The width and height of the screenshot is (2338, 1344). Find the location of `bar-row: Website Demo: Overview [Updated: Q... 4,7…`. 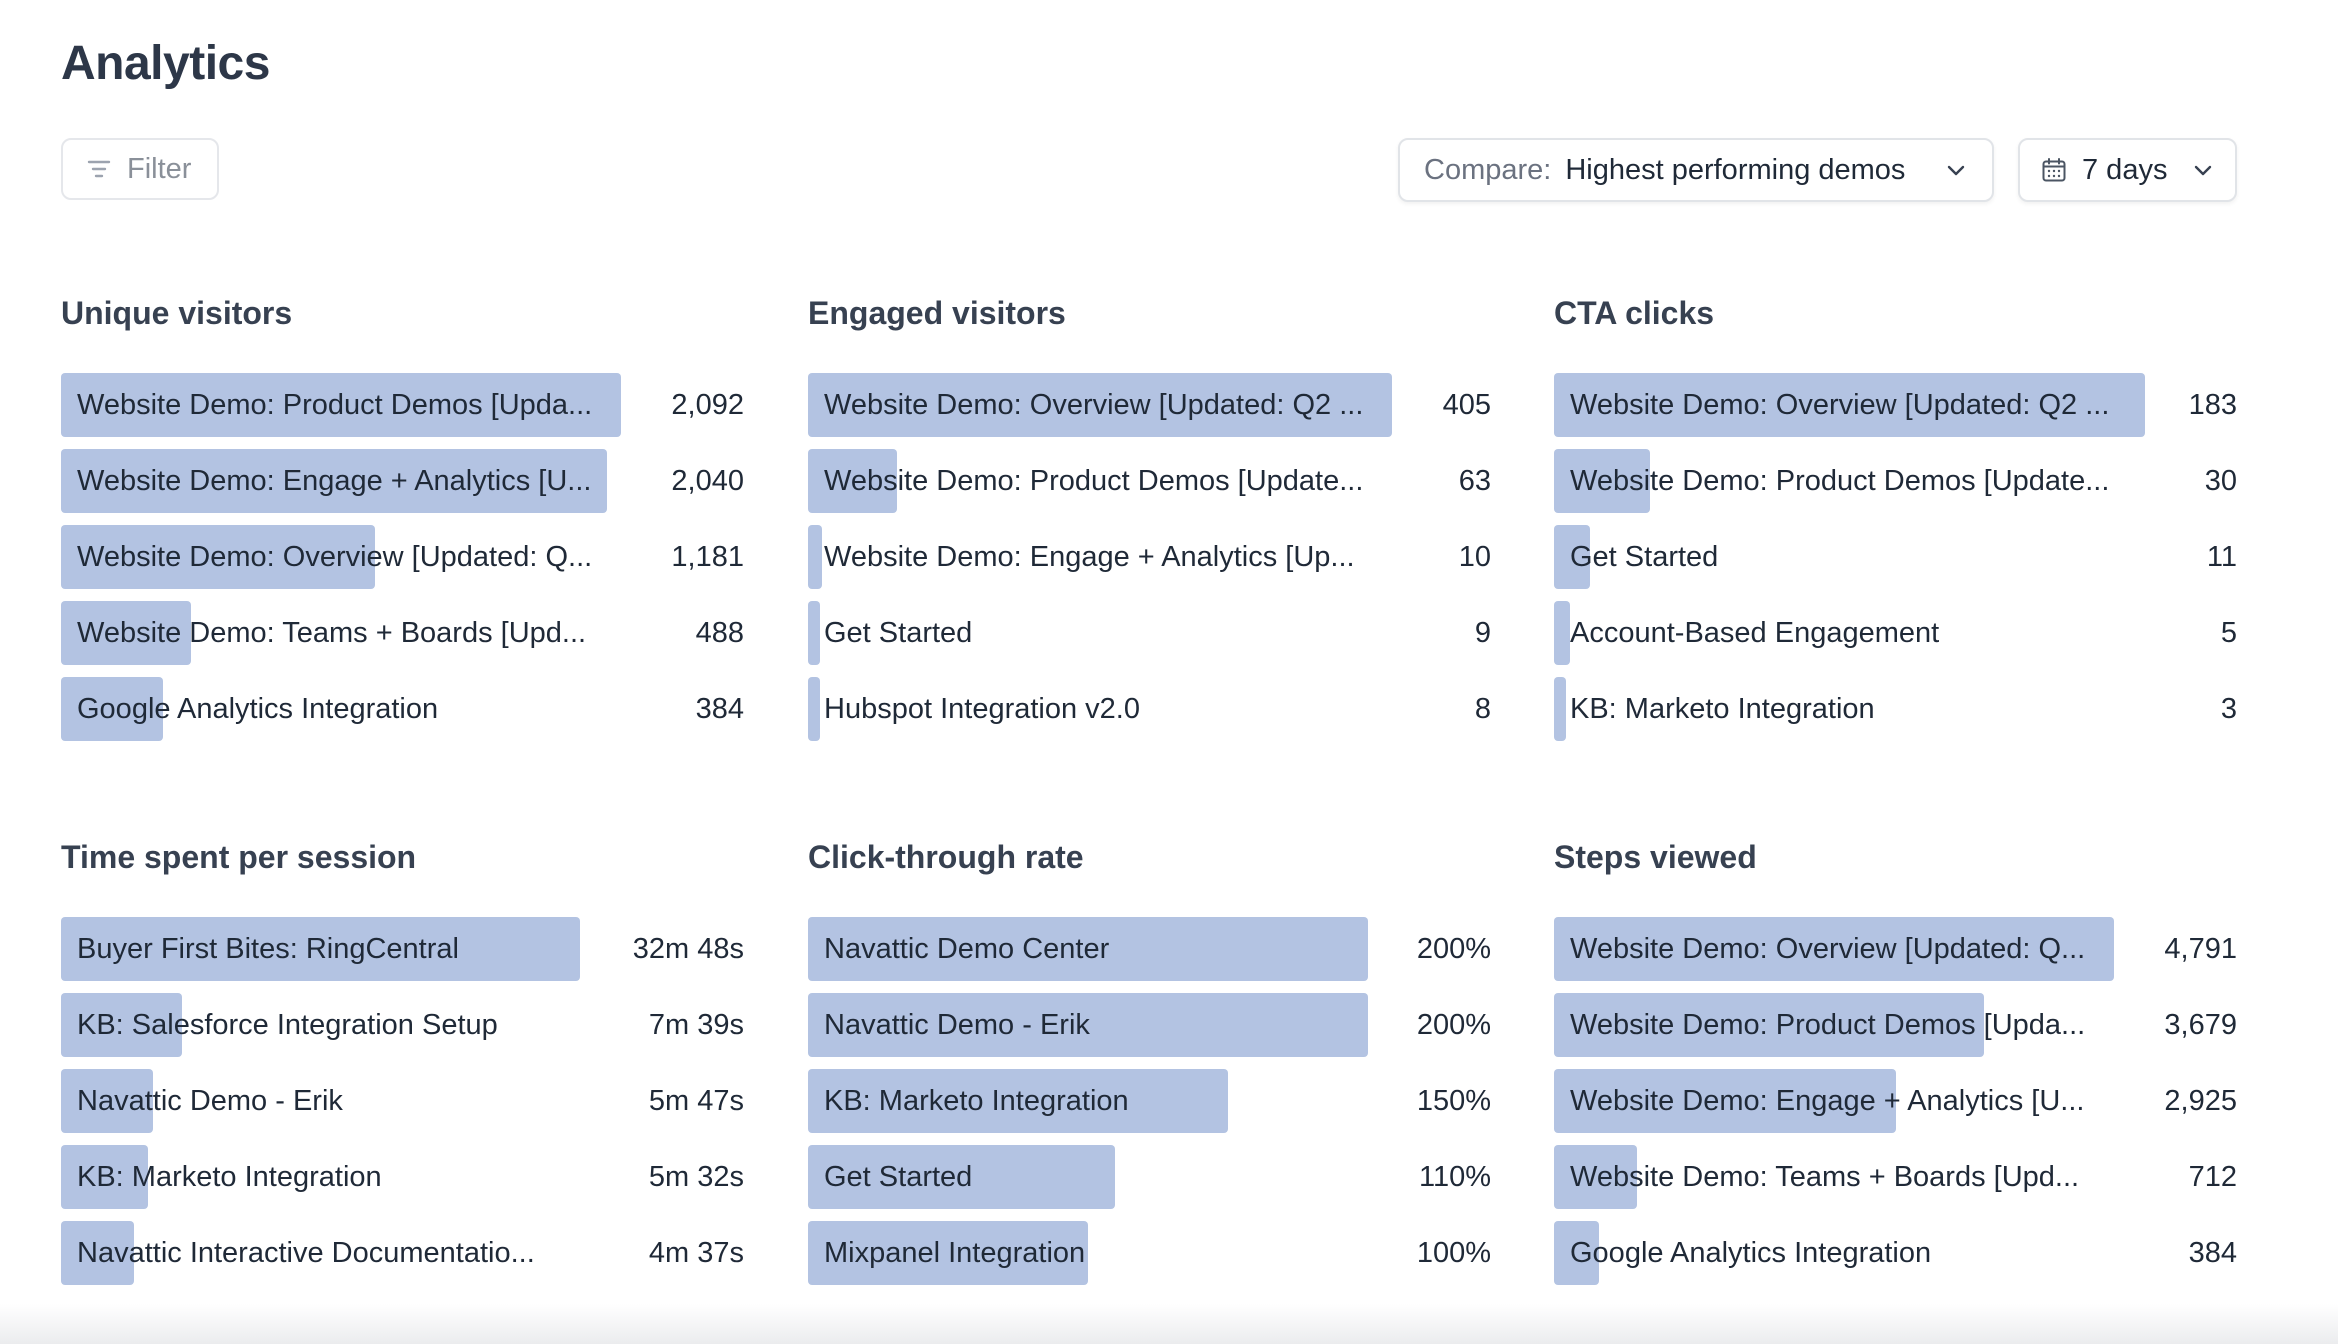

bar-row: Website Demo: Overview [Updated: Q... 4,7… is located at coordinates (1895, 949).